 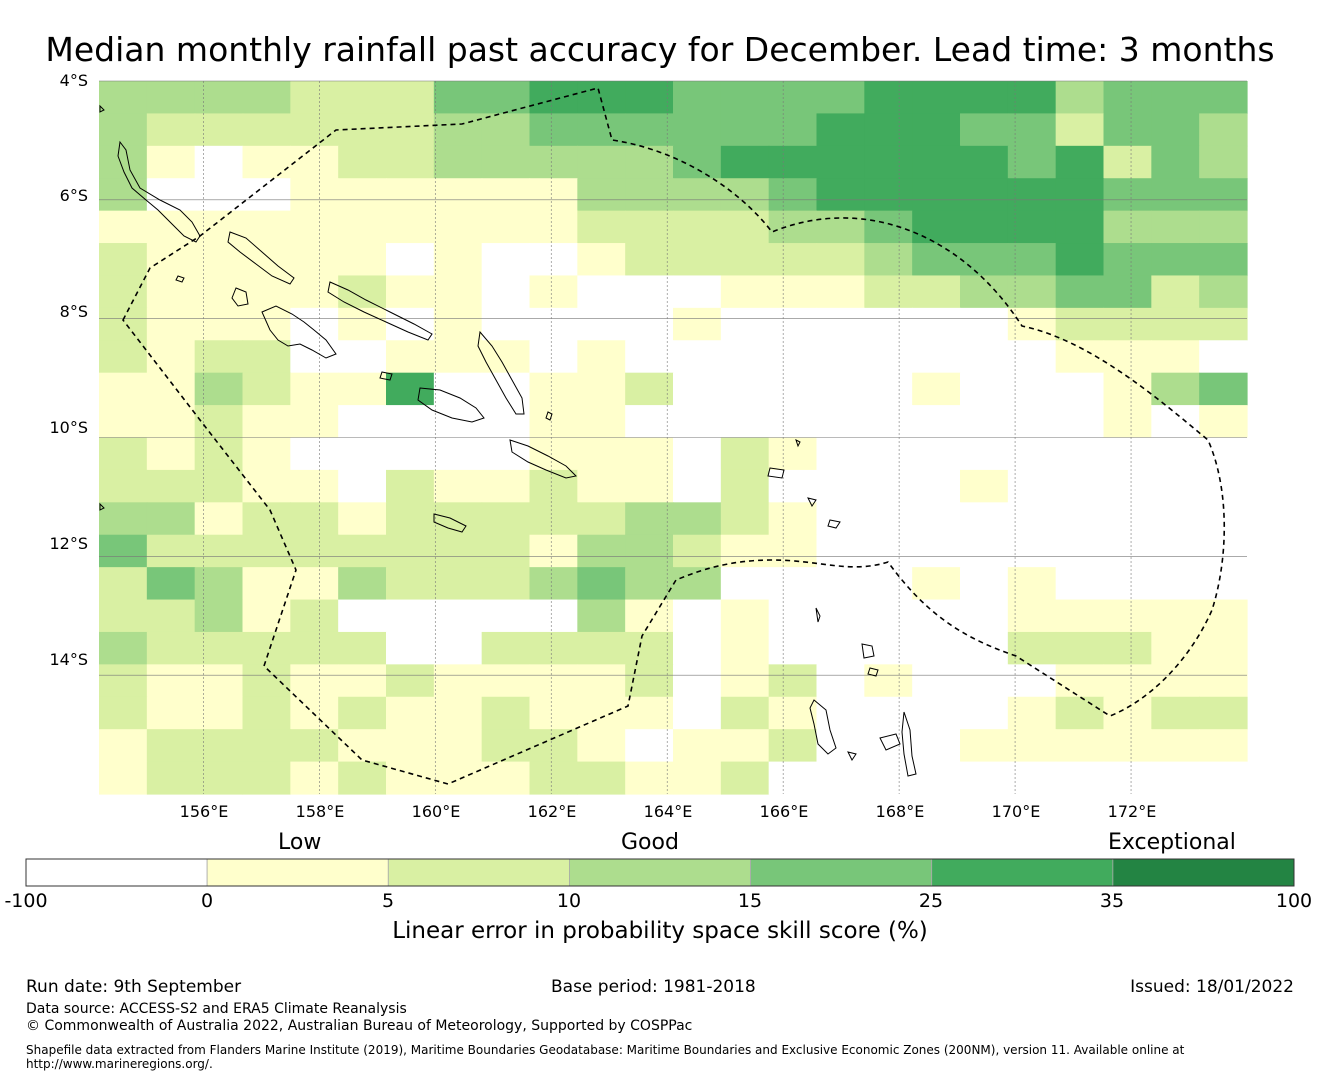 I want to click on lon-label-168e: 168°E, so click(x=900, y=811).